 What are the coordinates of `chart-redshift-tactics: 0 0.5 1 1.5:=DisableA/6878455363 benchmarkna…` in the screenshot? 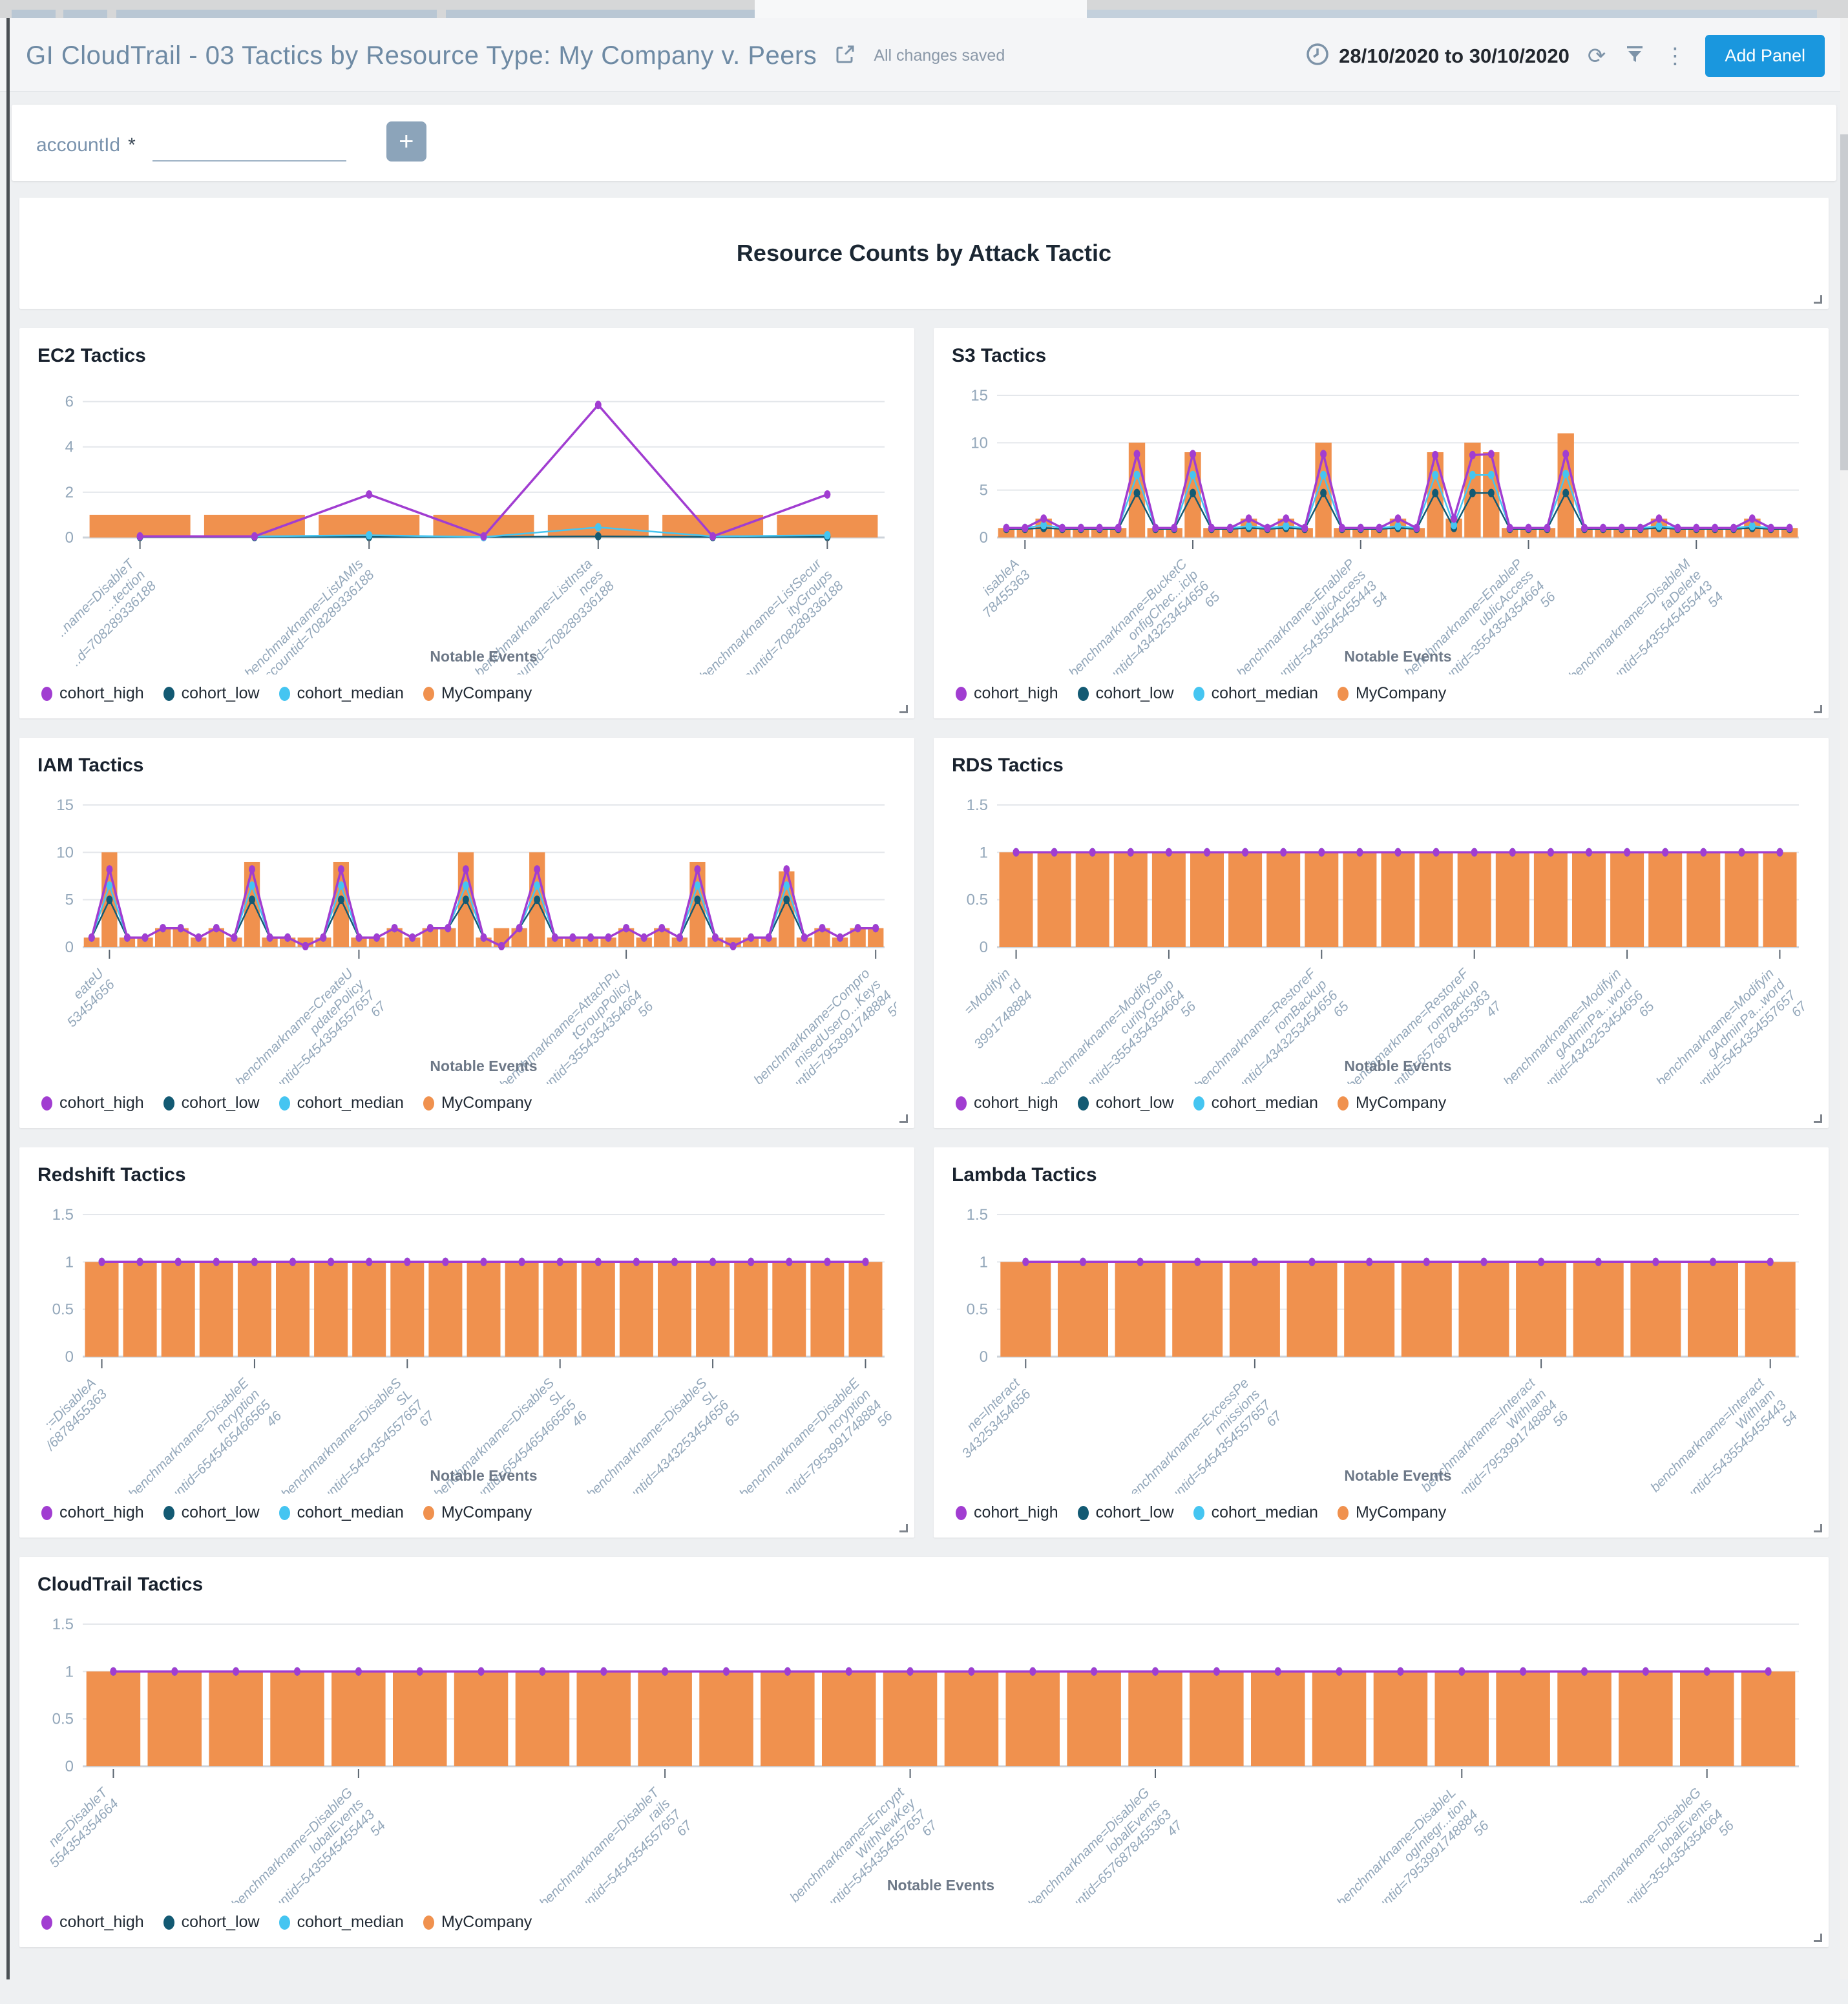 It's located at (467, 1357).